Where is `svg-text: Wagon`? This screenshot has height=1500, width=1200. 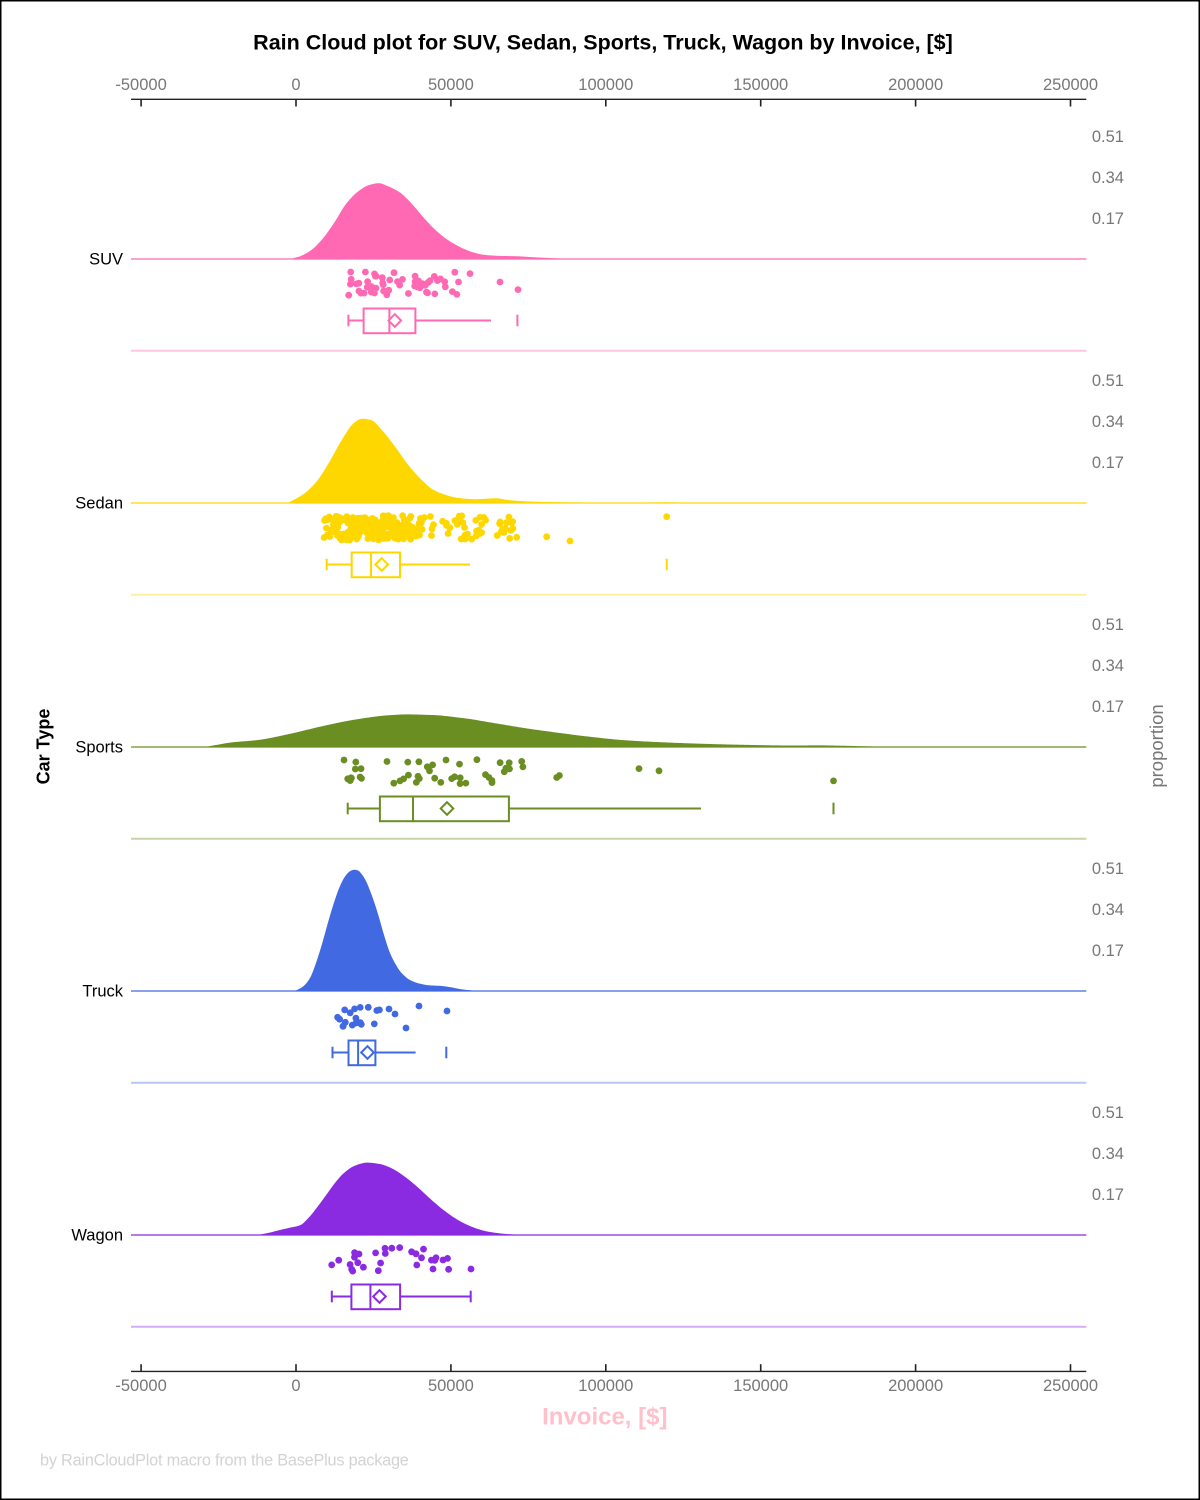
svg-text: Wagon is located at coordinates (97, 1236).